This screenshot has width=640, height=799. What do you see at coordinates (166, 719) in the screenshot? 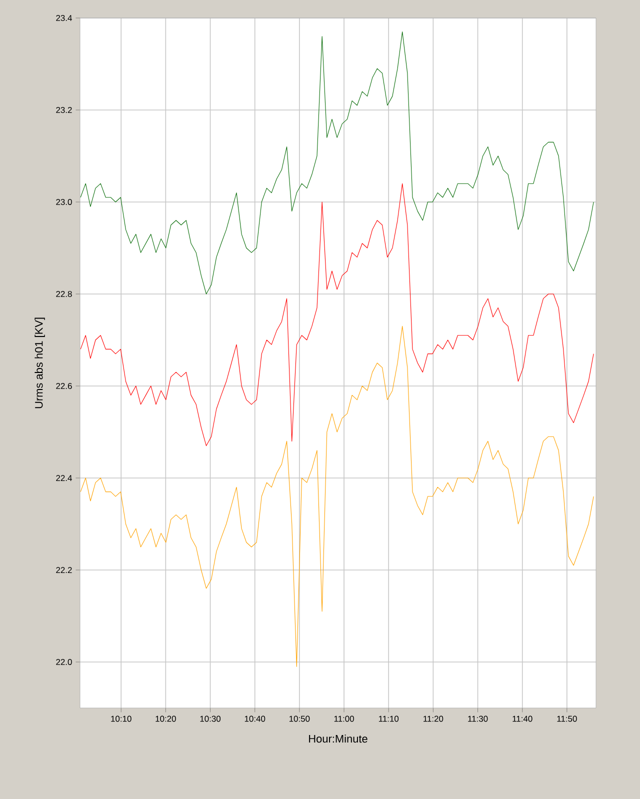
I see `x-tick-label: 10:20` at bounding box center [166, 719].